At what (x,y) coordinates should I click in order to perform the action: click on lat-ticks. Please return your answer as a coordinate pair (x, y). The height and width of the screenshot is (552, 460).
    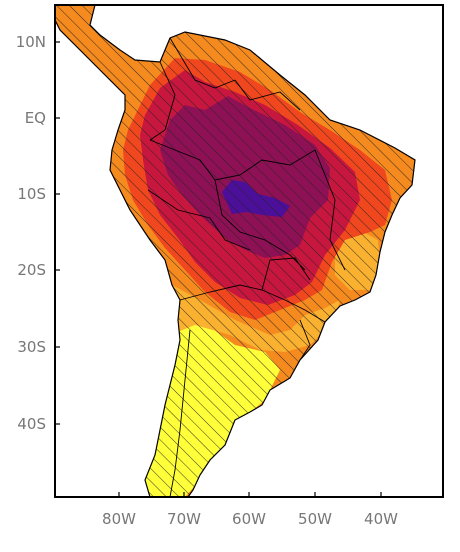
    Looking at the image, I should click on (57, 233).